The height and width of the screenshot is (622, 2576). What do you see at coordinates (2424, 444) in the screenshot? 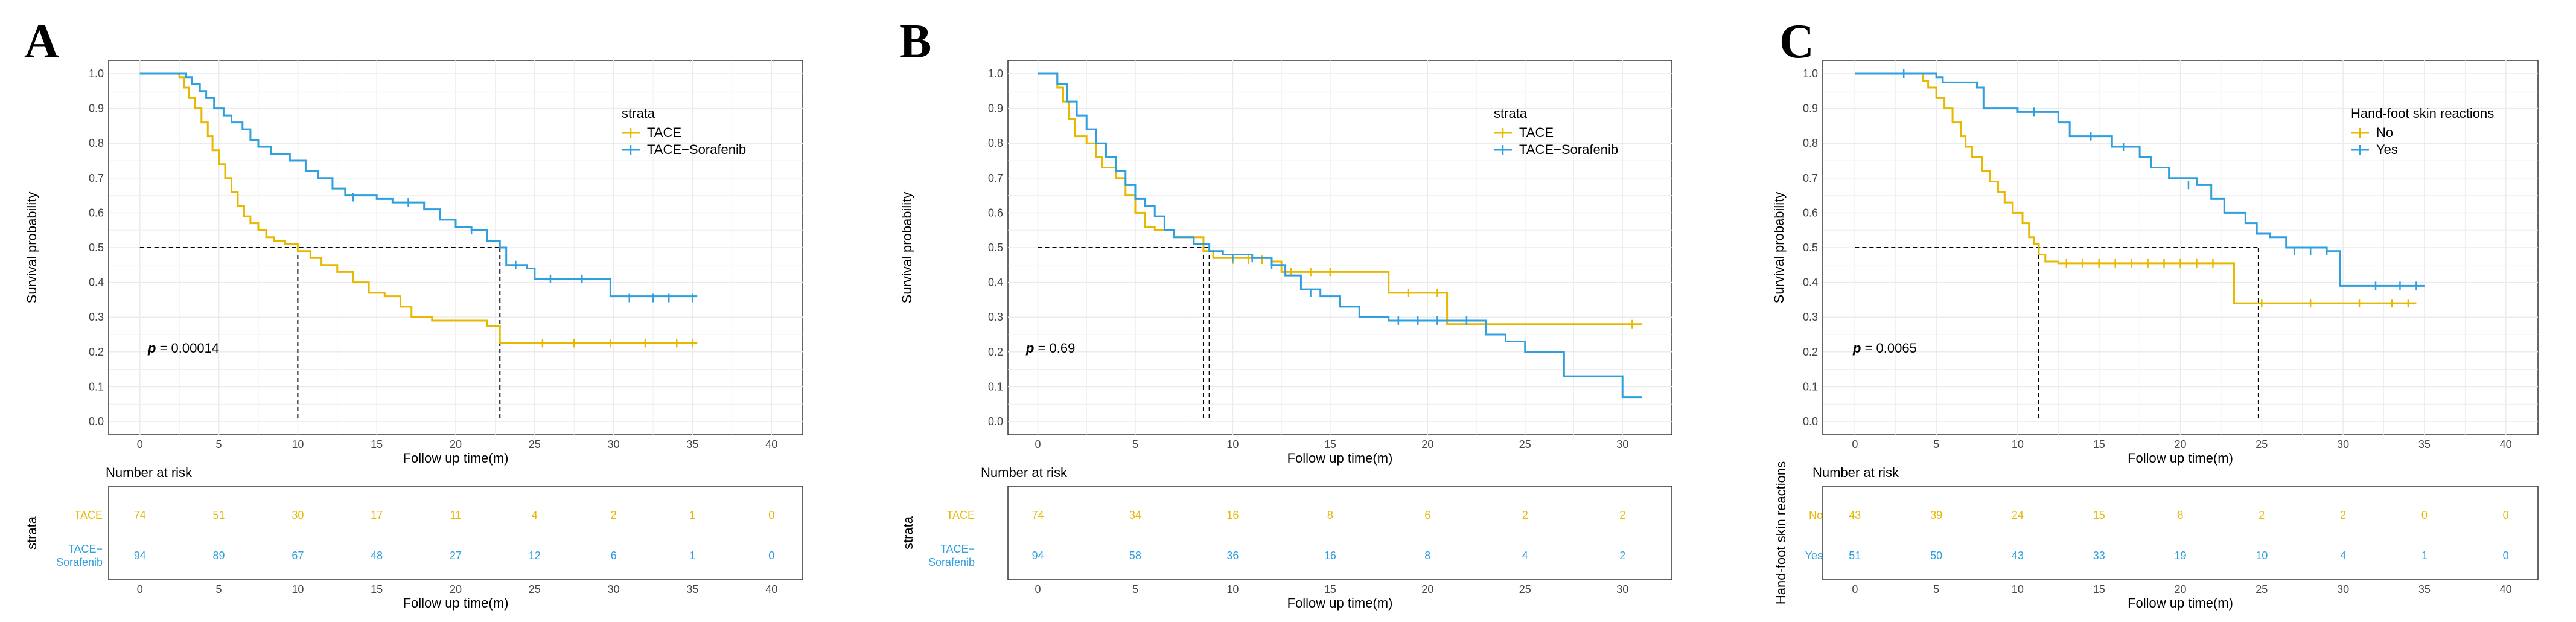
I see `x-tick-label: 35` at bounding box center [2424, 444].